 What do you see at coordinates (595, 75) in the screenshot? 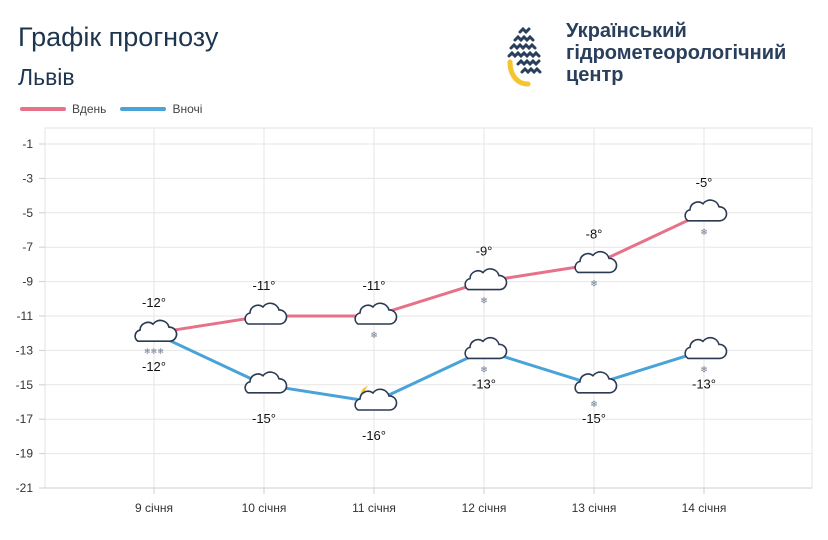
I see `org-name-line-3: центр` at bounding box center [595, 75].